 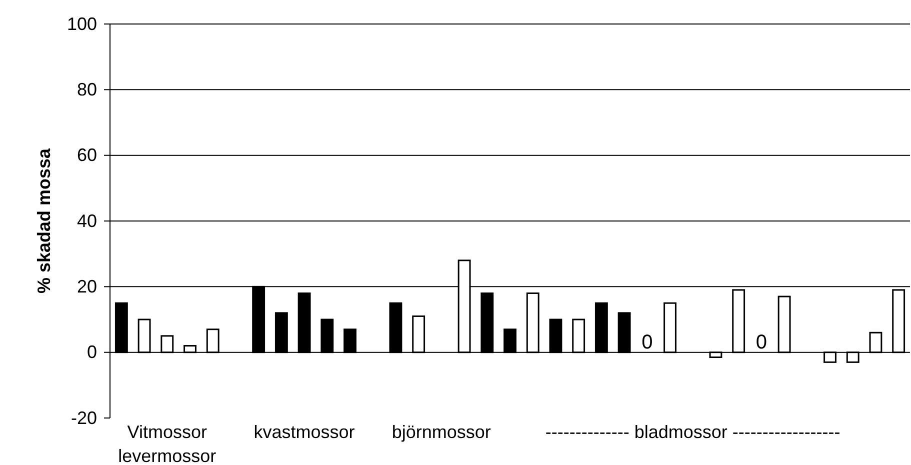 I want to click on x-tick-label: björnmossor, so click(x=441, y=432).